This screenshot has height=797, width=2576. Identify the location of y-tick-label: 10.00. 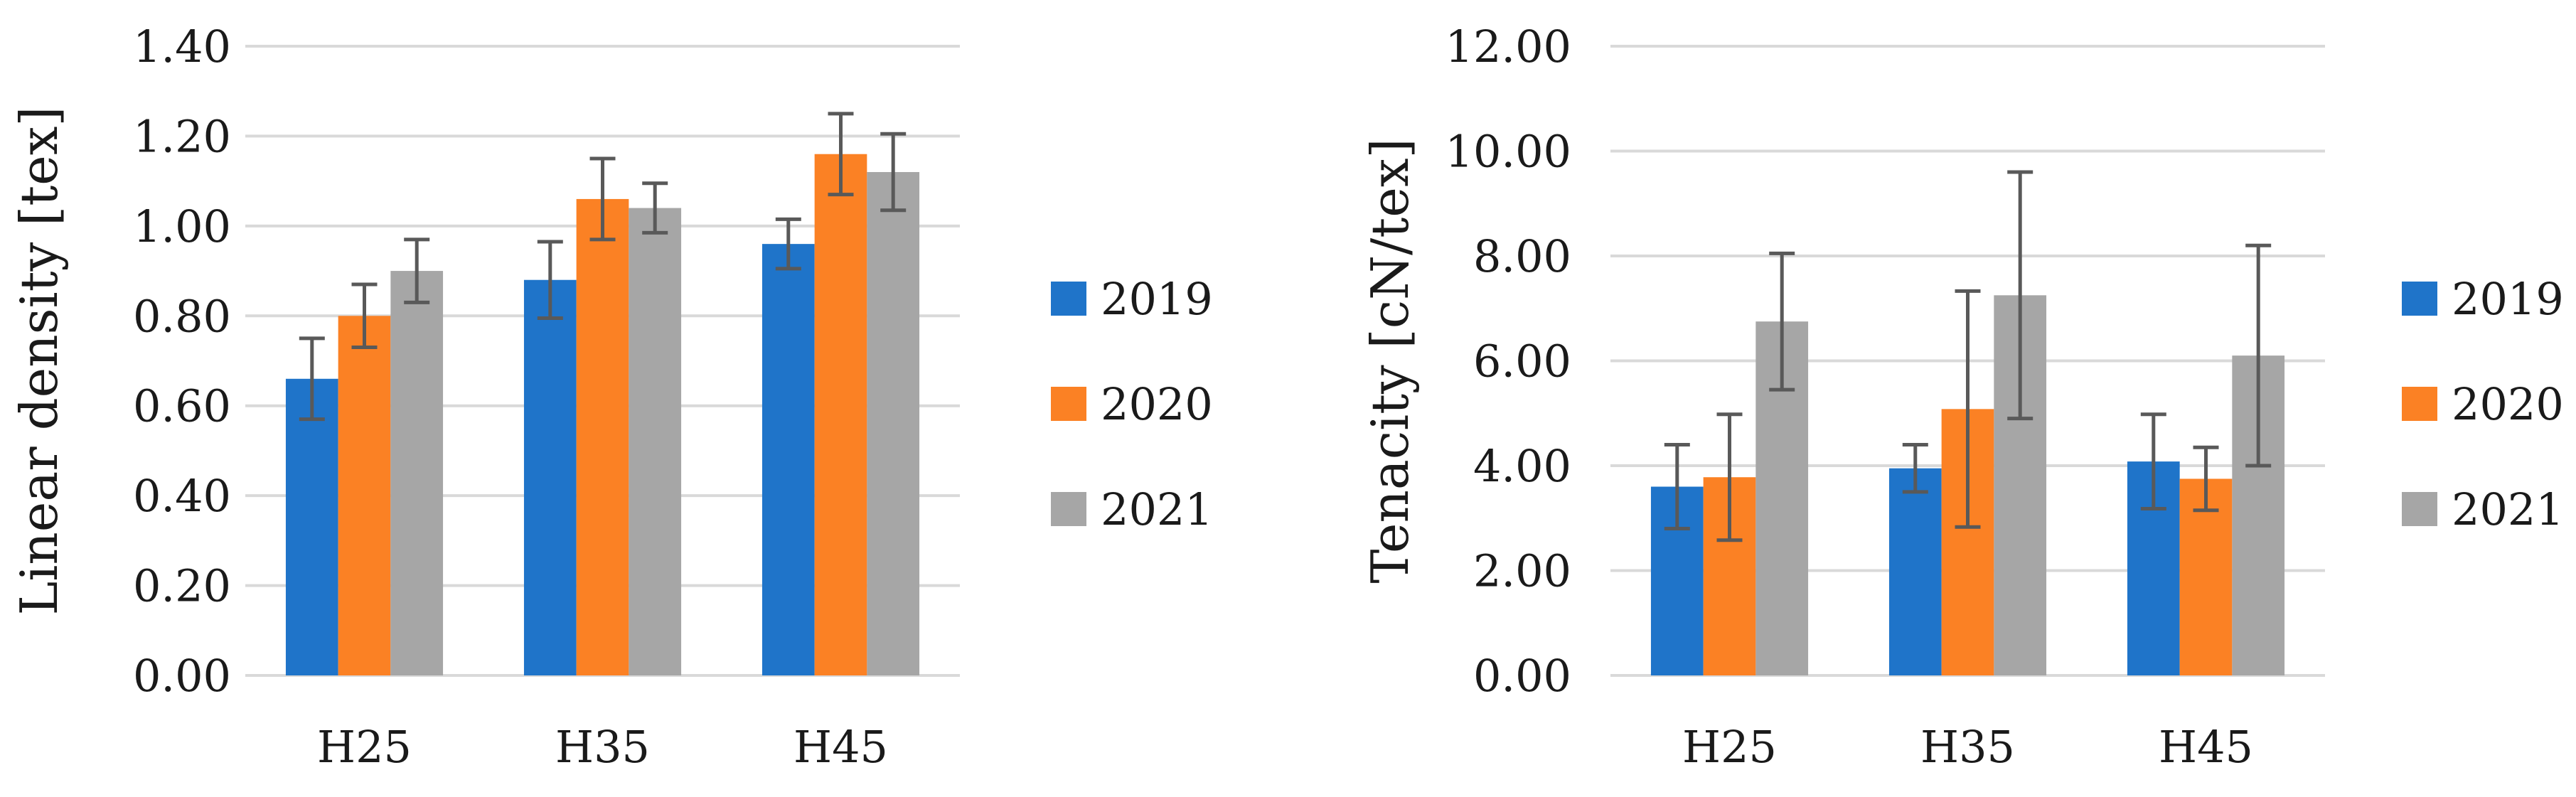
(1508, 152).